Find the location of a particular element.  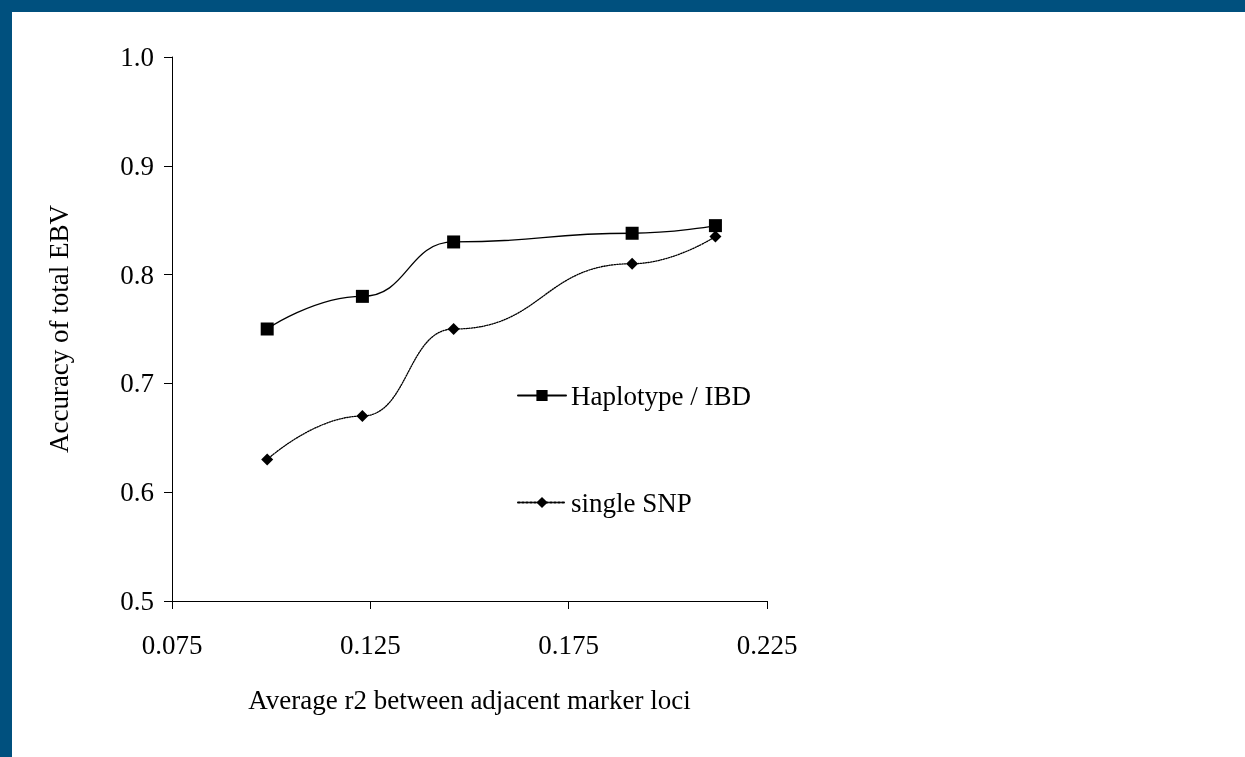

x-tick-label: 0.225 is located at coordinates (767, 644).